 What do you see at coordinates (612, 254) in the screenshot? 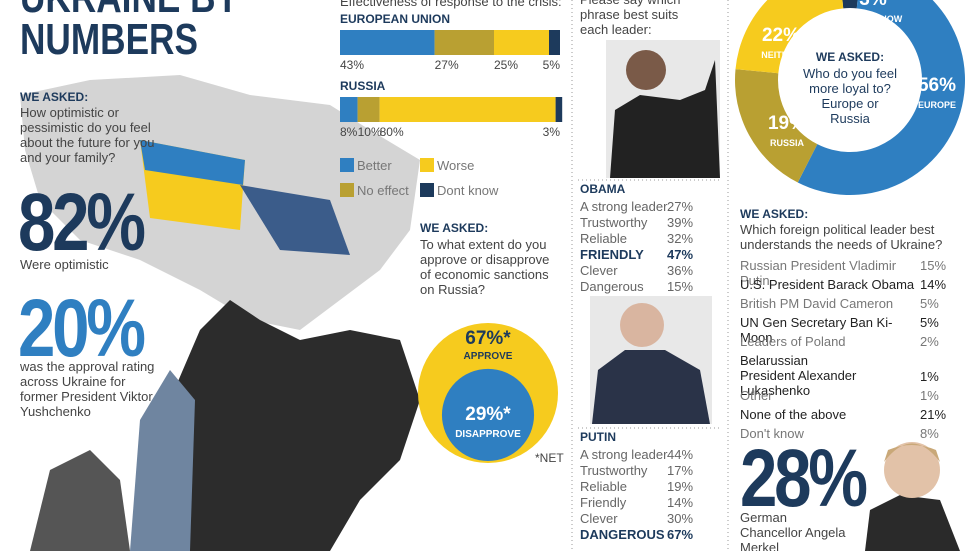
I see `phrase: FRIENDLY` at bounding box center [612, 254].